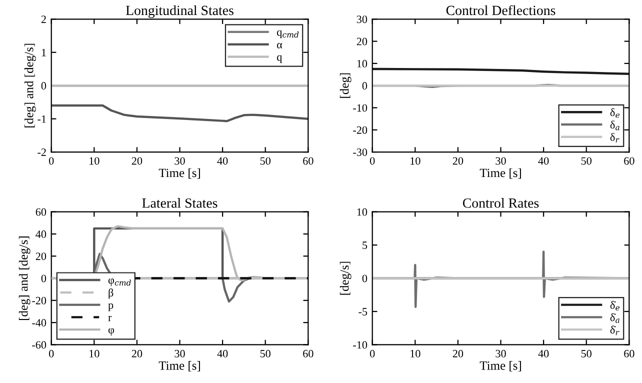 Image resolution: width=642 pixels, height=383 pixels. Describe the element at coordinates (615, 331) in the screenshot. I see `legend-label: δ̇$_{r}$` at that location.